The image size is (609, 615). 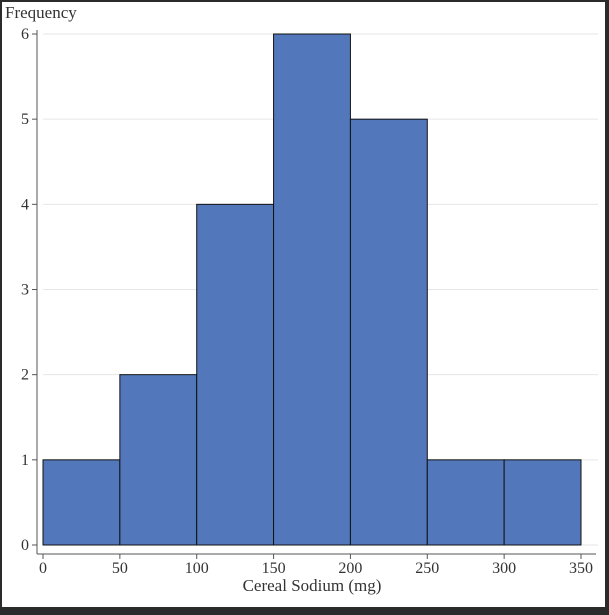 I want to click on y-tick-label-3: 3, so click(x=25, y=290).